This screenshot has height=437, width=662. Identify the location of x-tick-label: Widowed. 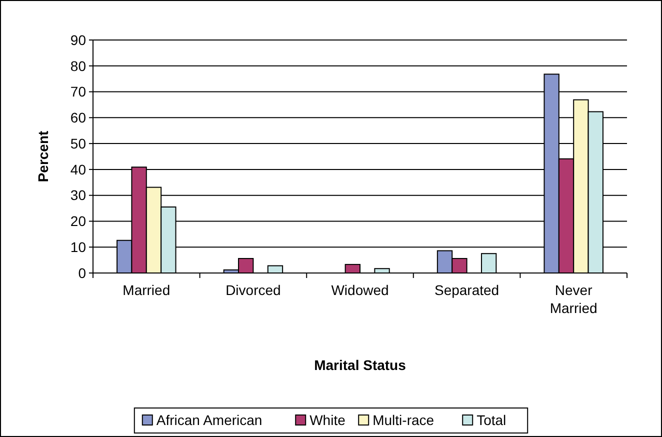
(360, 290).